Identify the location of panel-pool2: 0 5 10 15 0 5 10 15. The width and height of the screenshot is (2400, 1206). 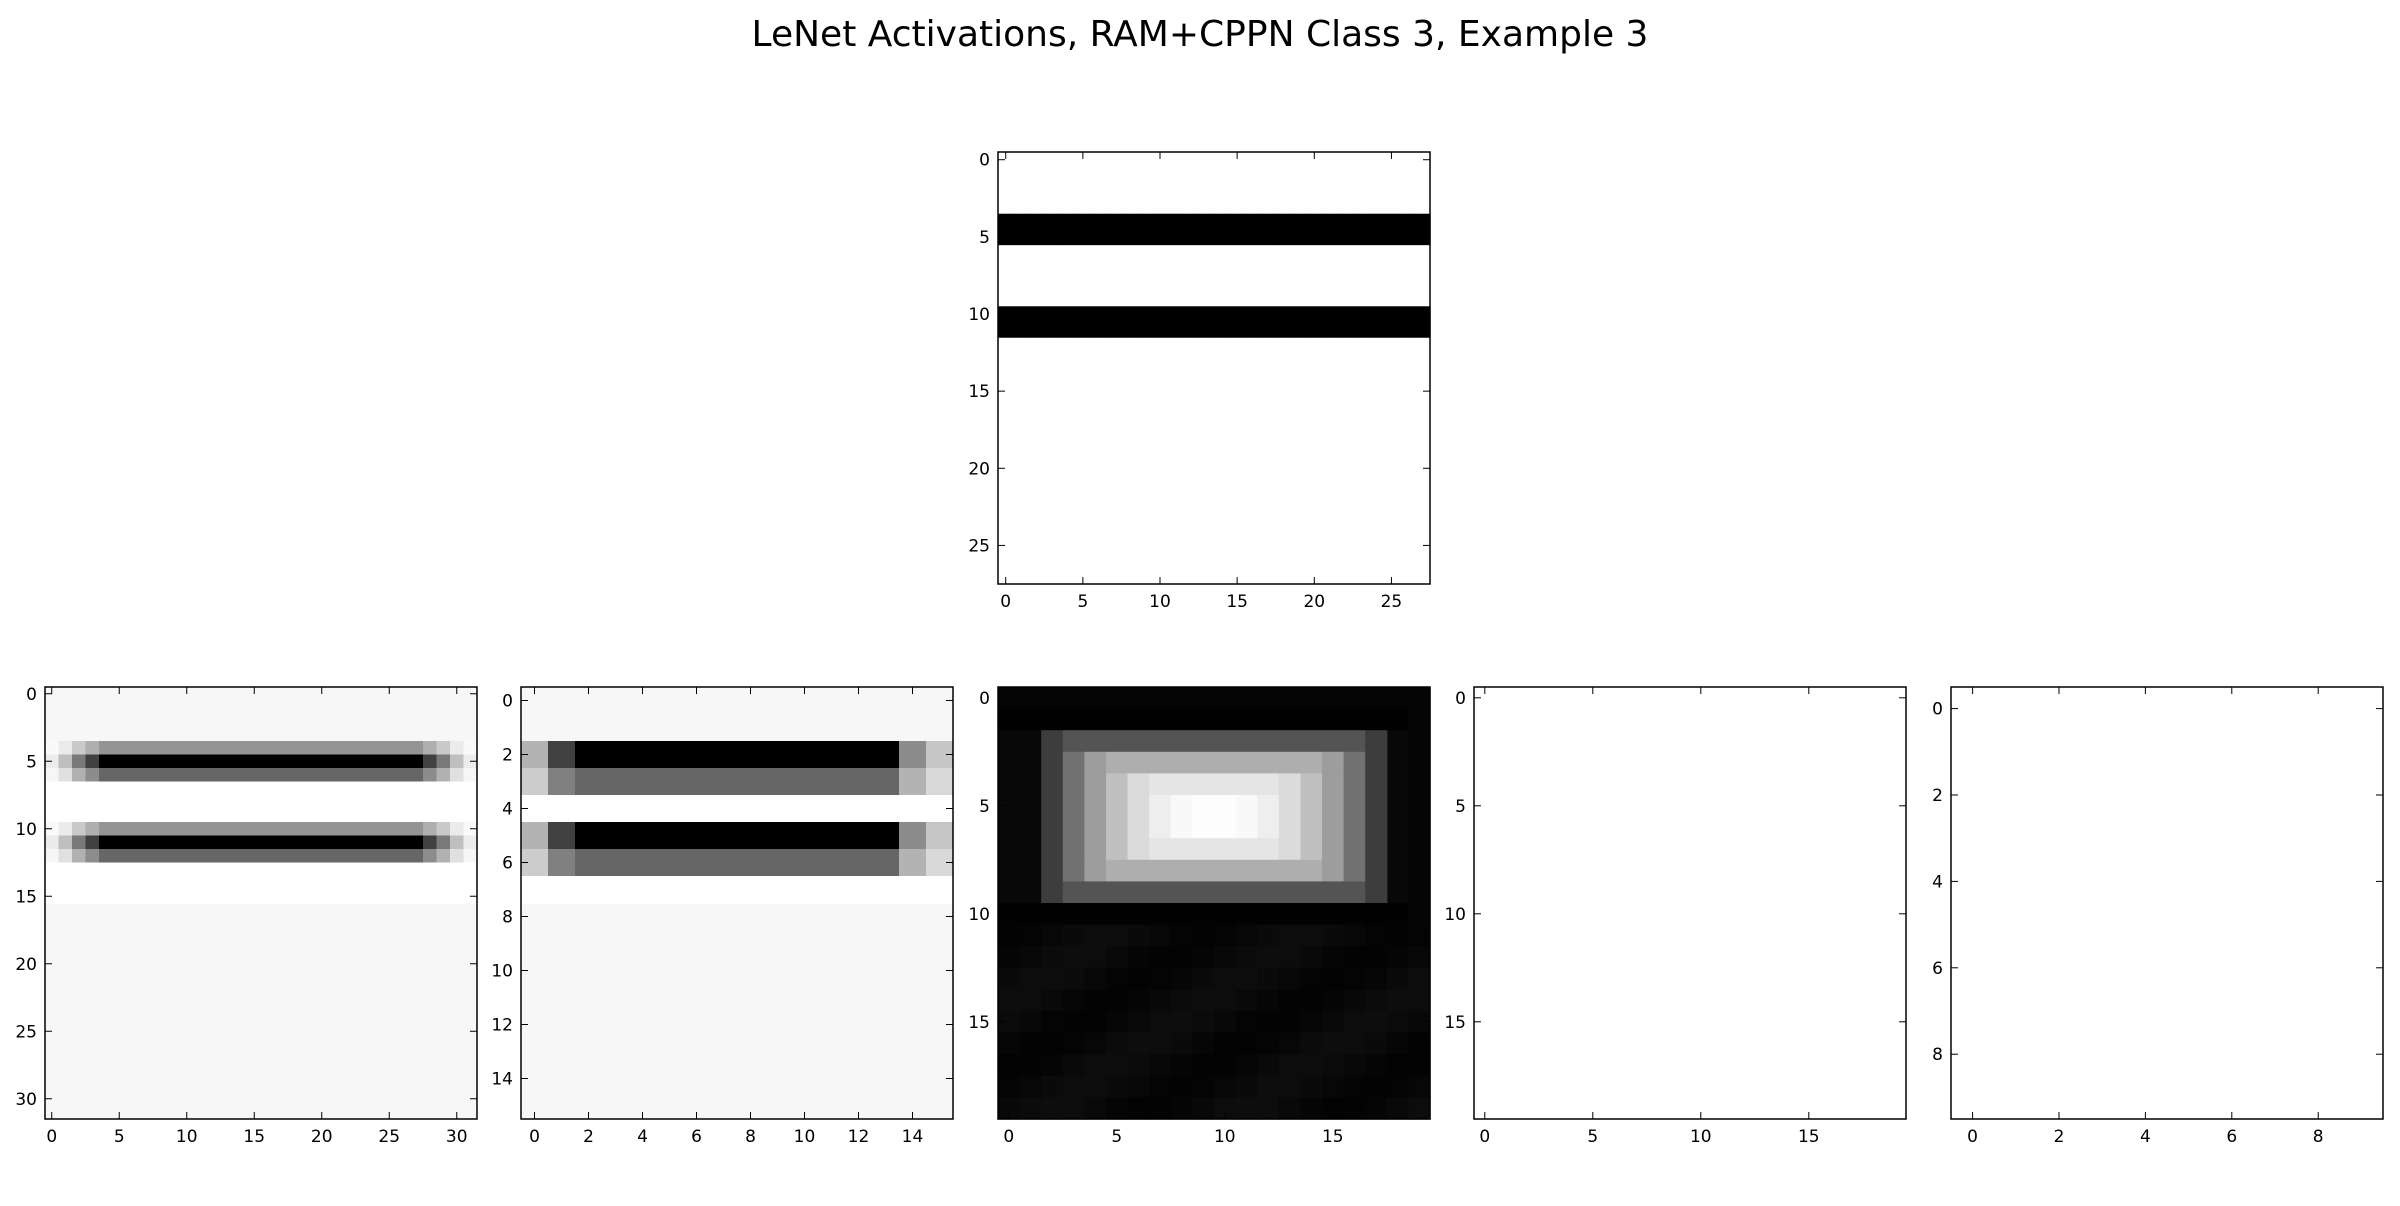
(1675, 916).